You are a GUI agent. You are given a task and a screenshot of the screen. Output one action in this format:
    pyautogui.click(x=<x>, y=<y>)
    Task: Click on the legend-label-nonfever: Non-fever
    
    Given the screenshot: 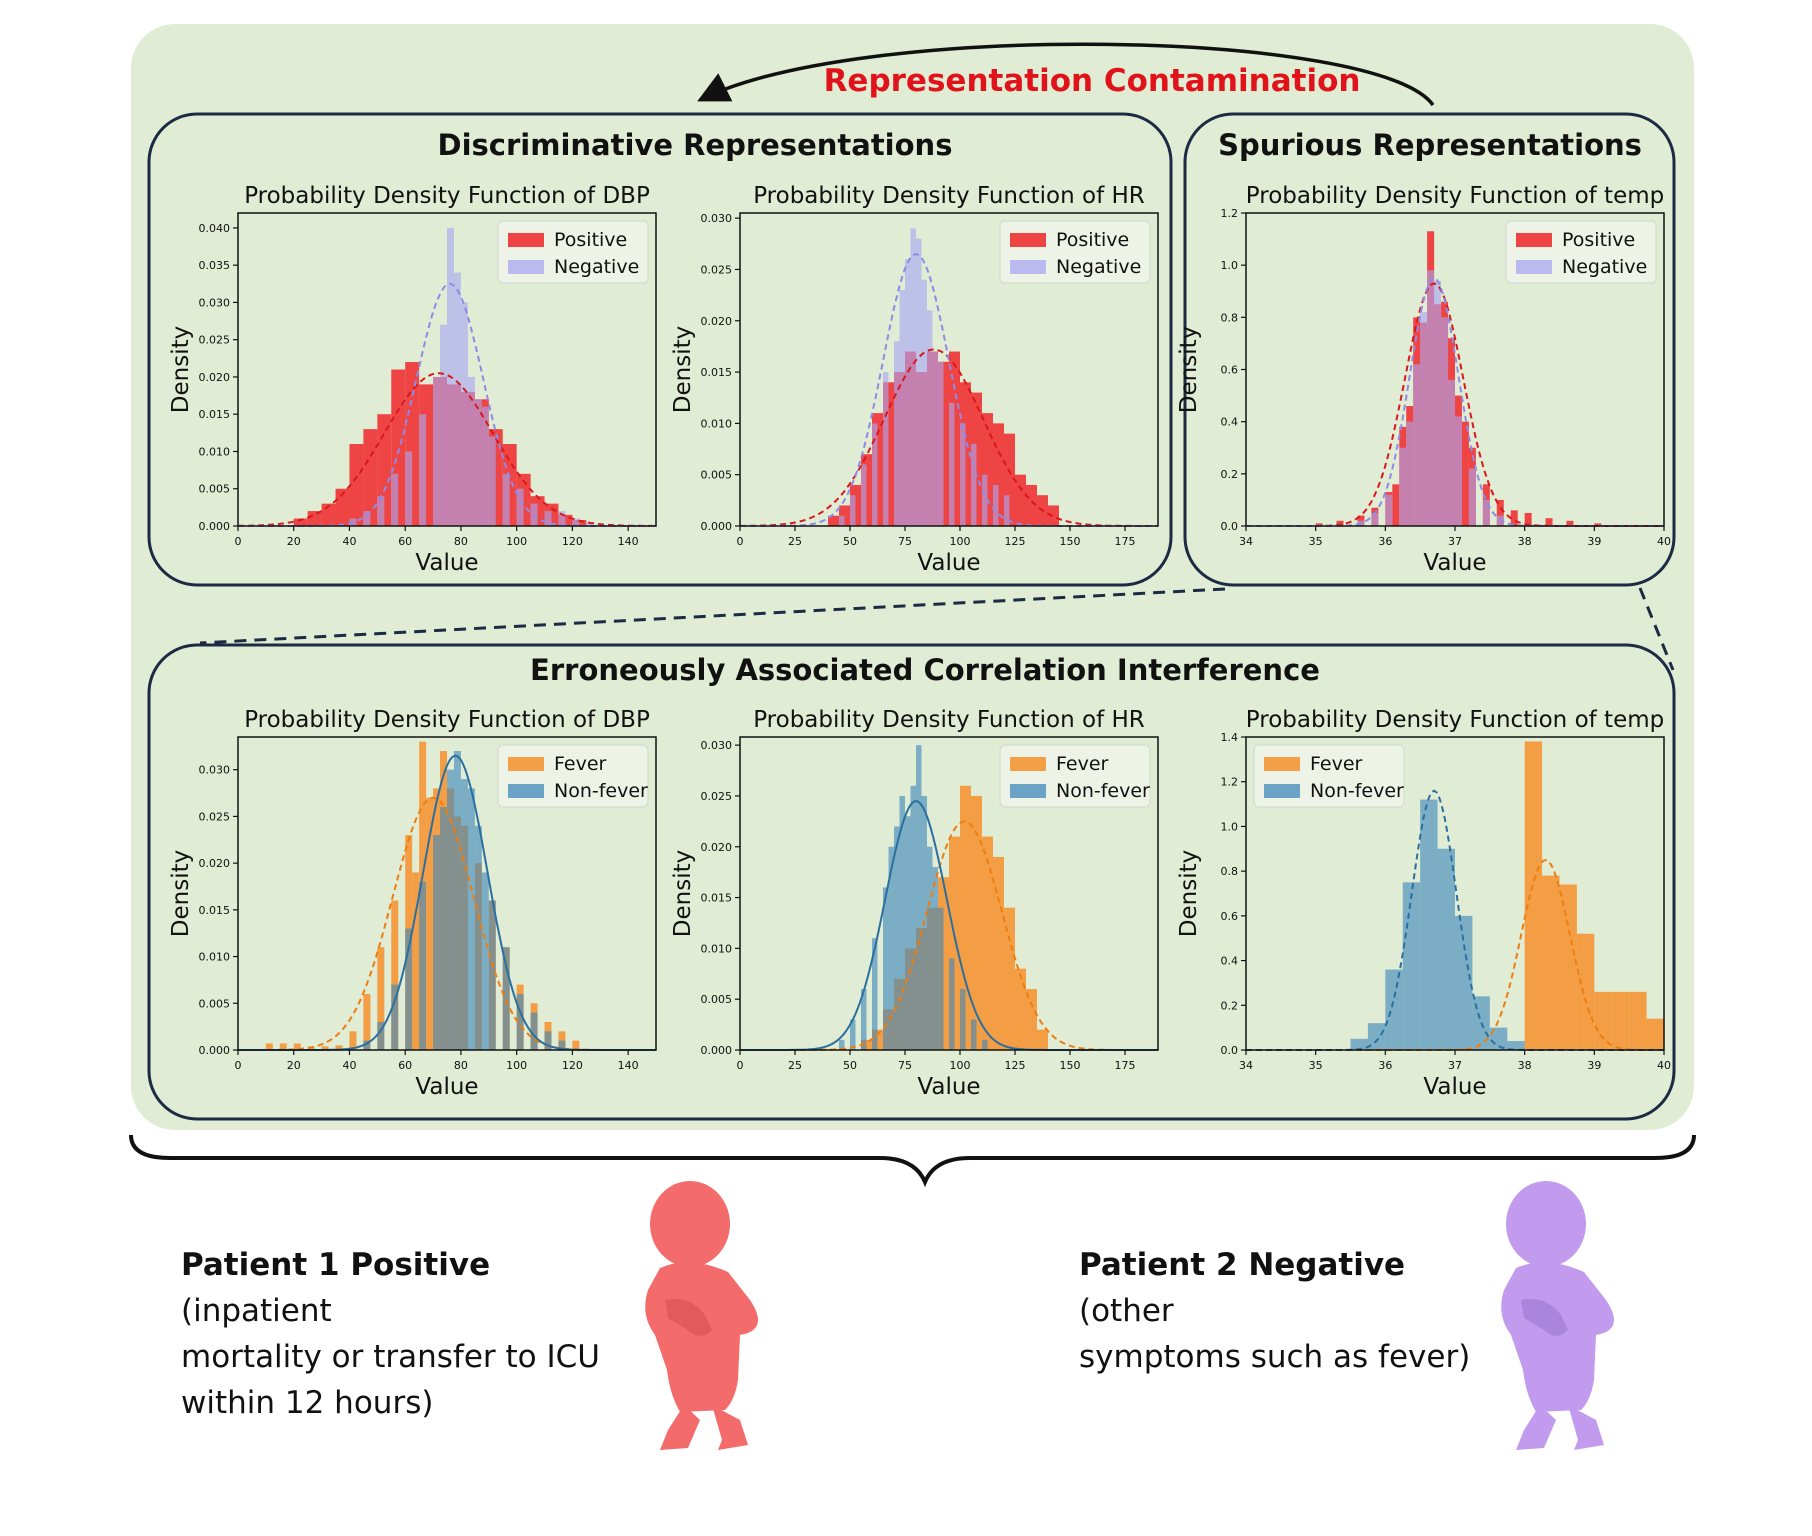 What is the action you would take?
    pyautogui.click(x=1357, y=791)
    